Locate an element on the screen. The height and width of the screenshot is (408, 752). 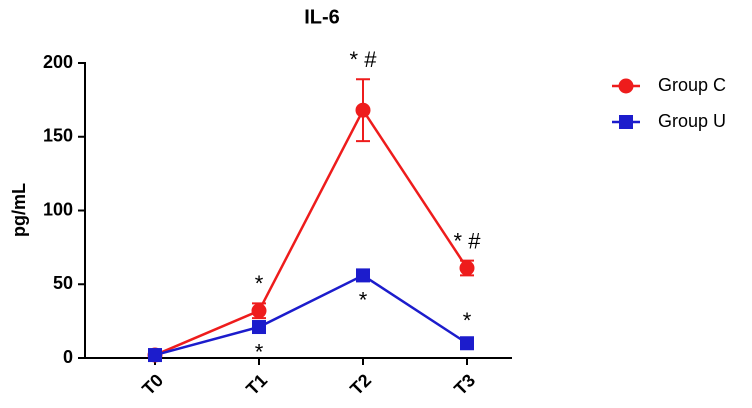
x-tick-label: T1 is located at coordinates (256, 384).